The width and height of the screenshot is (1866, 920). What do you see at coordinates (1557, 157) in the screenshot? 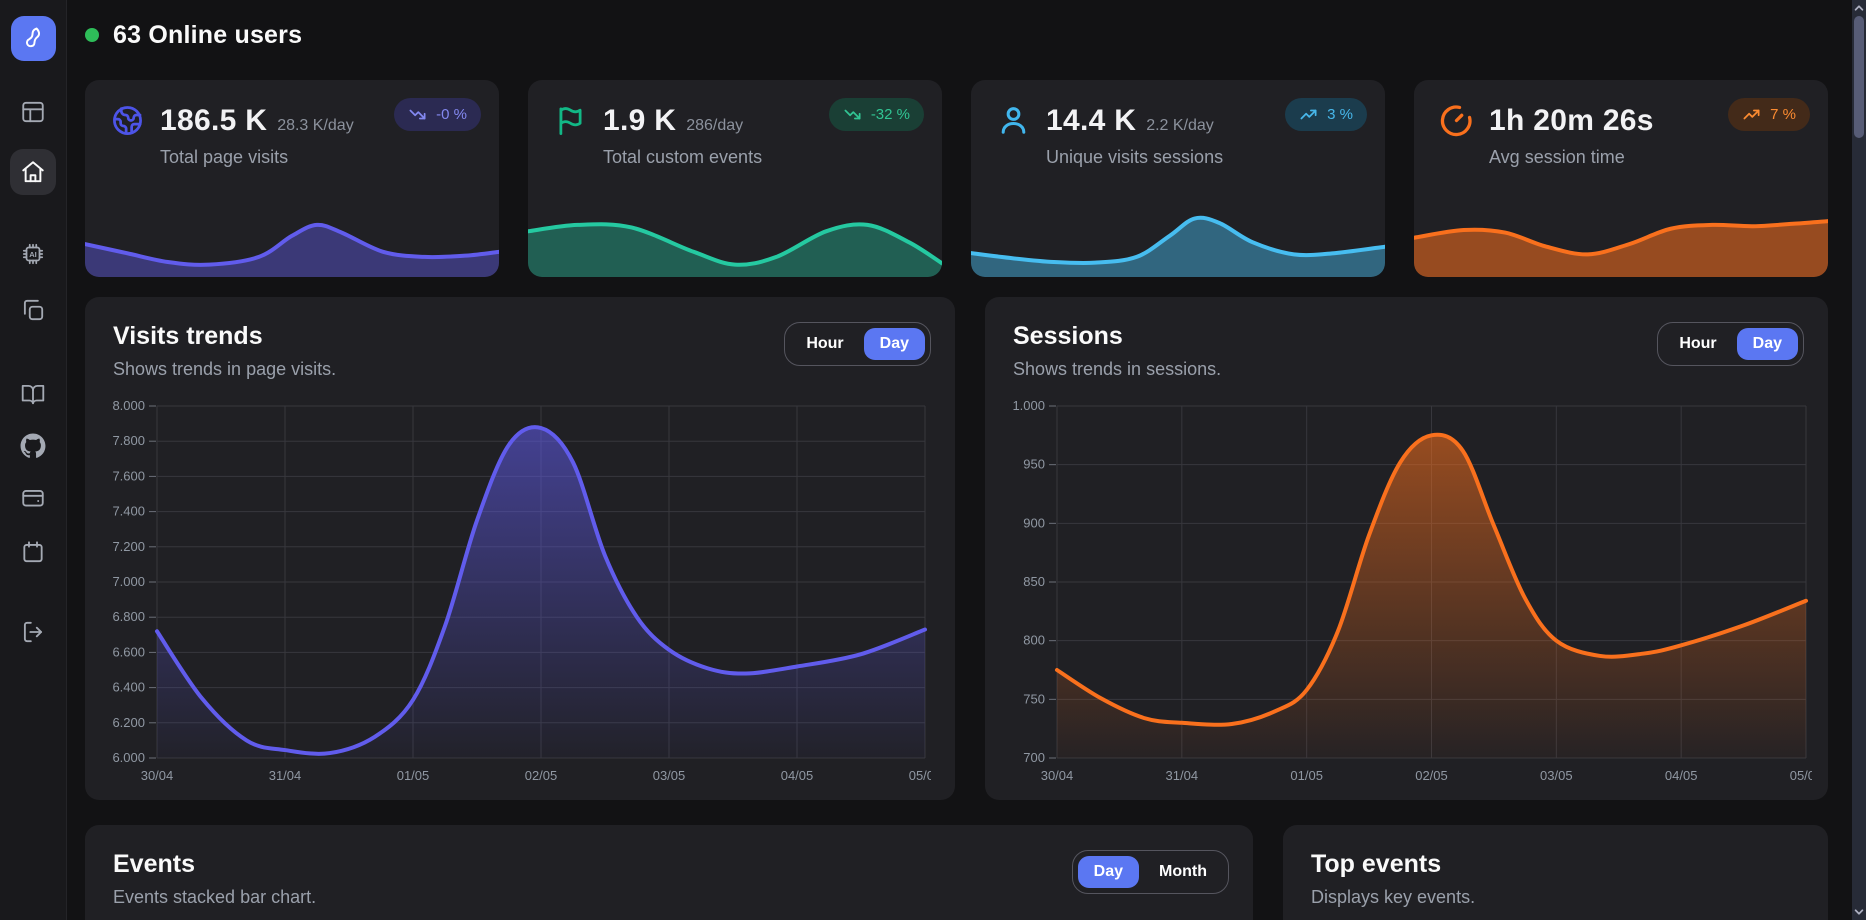
I see `stat-label: Avg session time` at bounding box center [1557, 157].